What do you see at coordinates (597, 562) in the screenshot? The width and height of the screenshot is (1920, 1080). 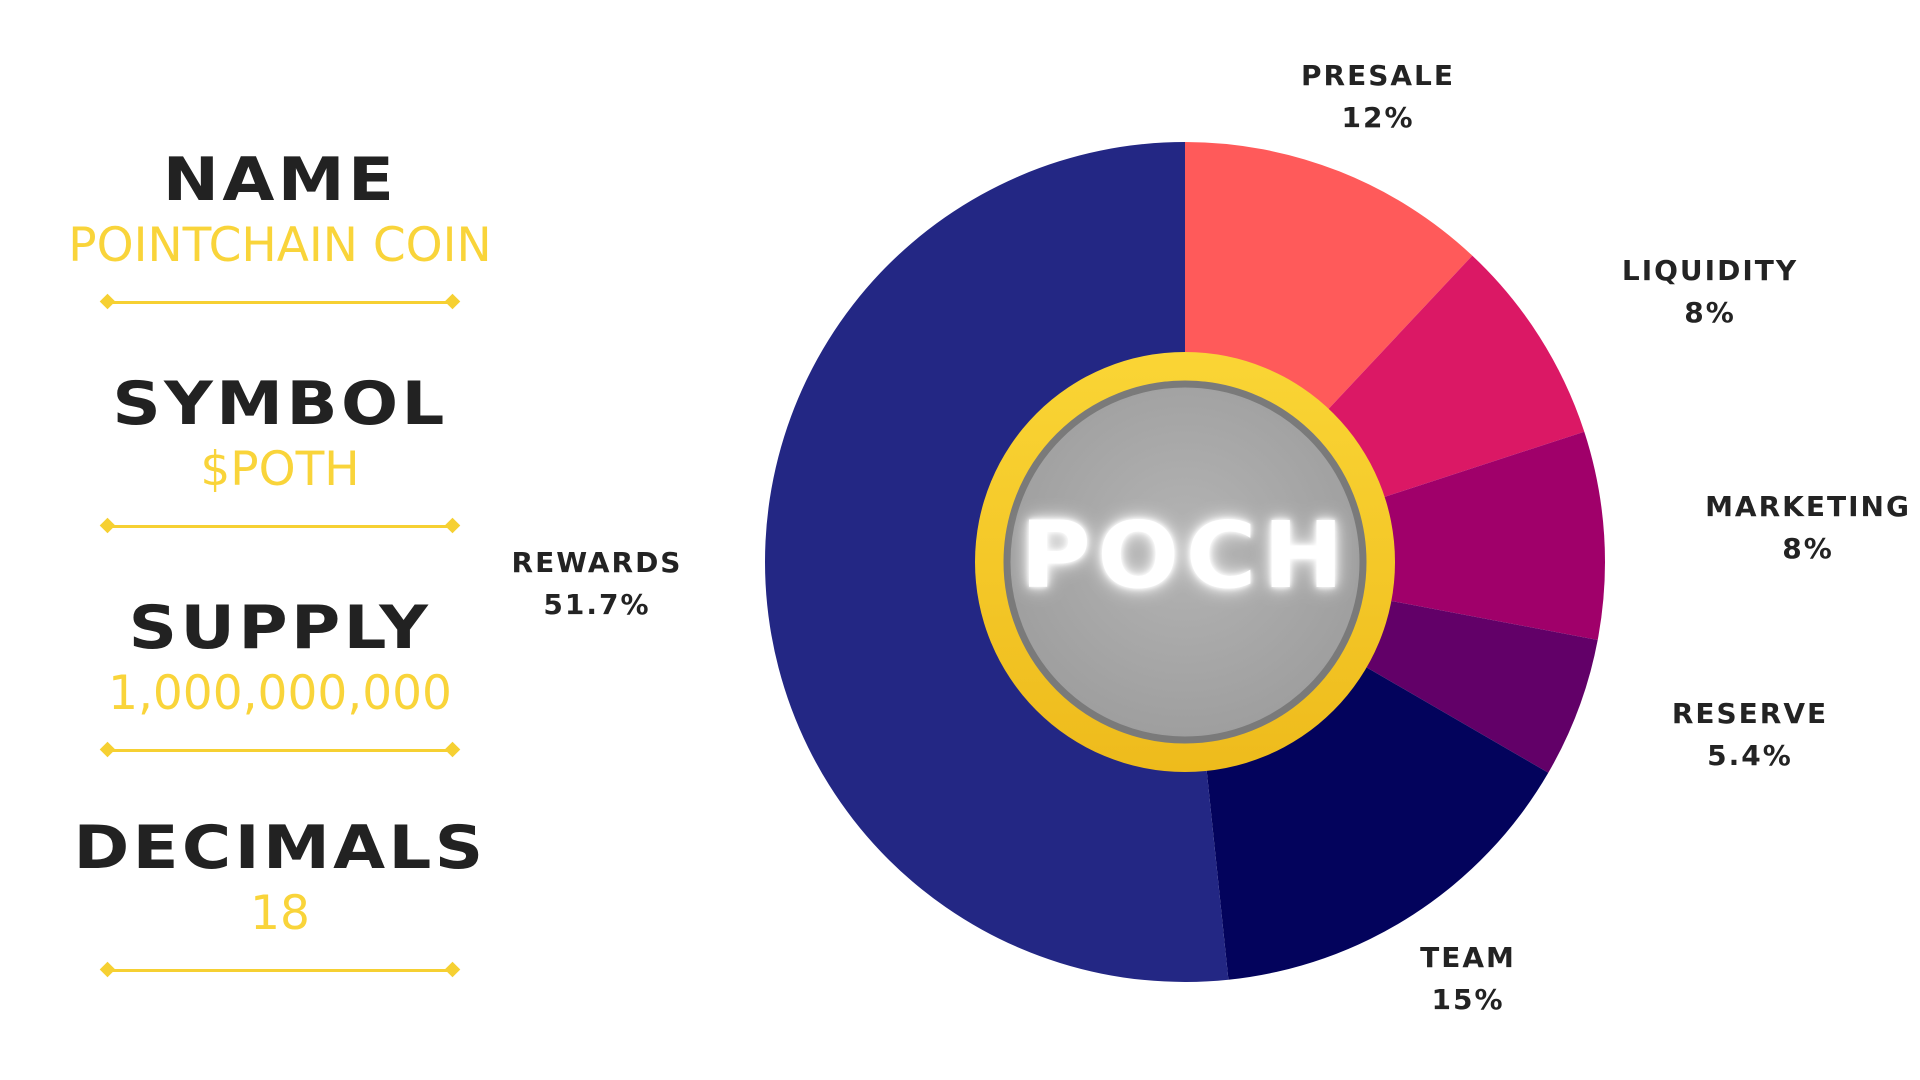 I see `slice-label-name: REWARDS` at bounding box center [597, 562].